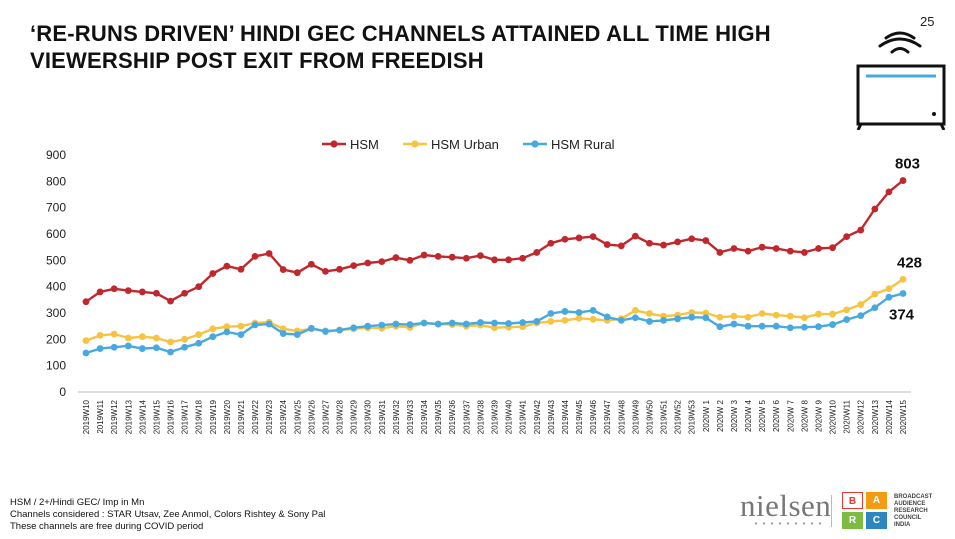  I want to click on x-tick-label: 2019W18, so click(199, 416).